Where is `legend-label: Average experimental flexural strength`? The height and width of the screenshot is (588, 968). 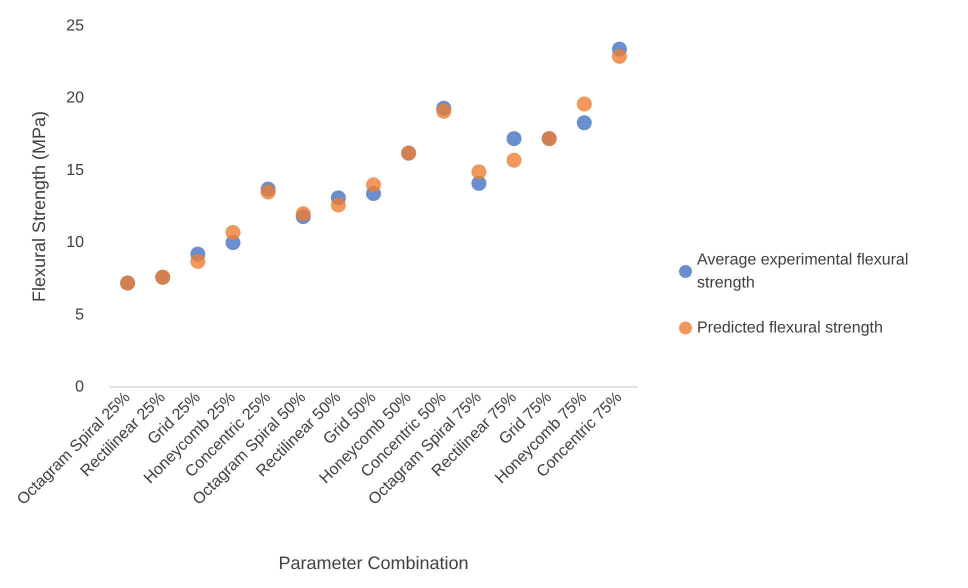 legend-label: Average experimental flexural strength is located at coordinates (805, 272).